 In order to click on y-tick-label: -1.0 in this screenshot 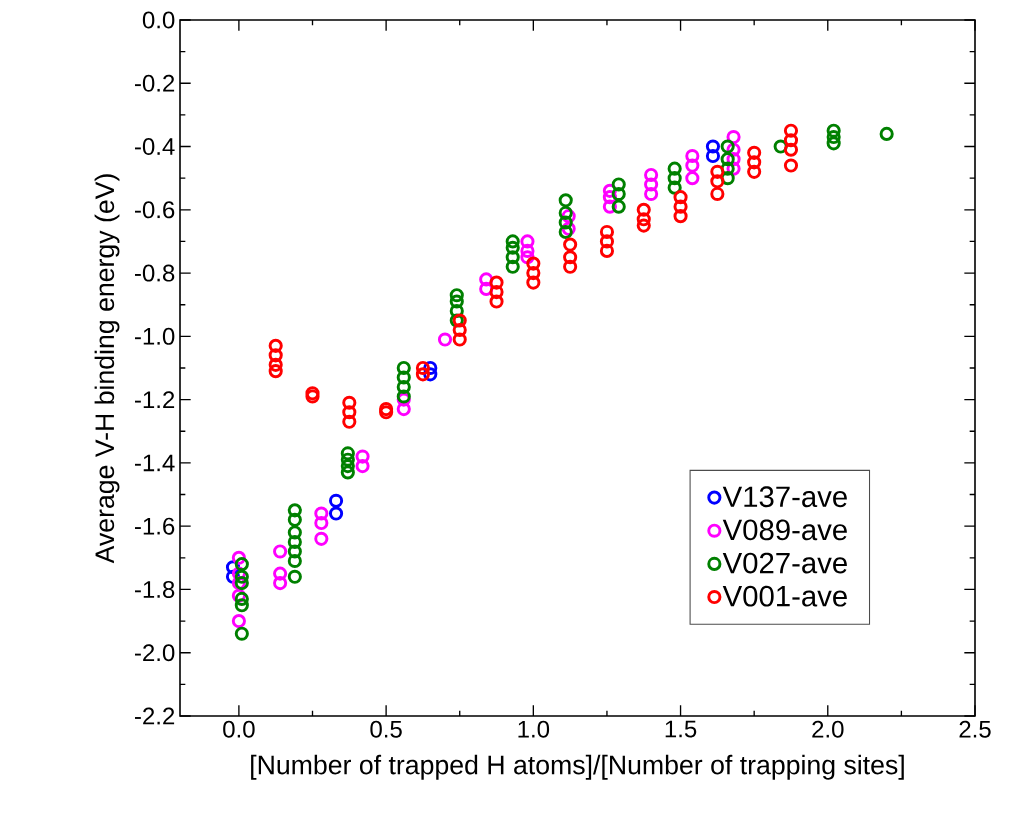, I will do `click(155, 336)`.